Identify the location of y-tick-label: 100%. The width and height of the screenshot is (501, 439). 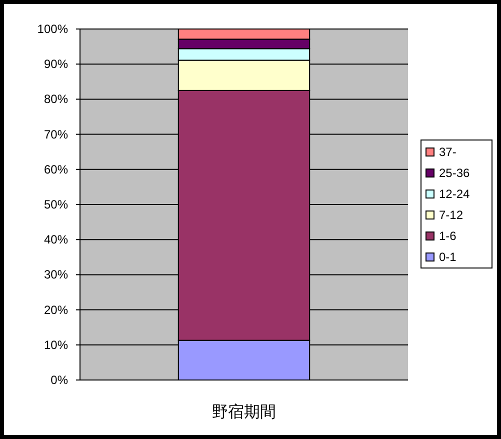
(52, 29).